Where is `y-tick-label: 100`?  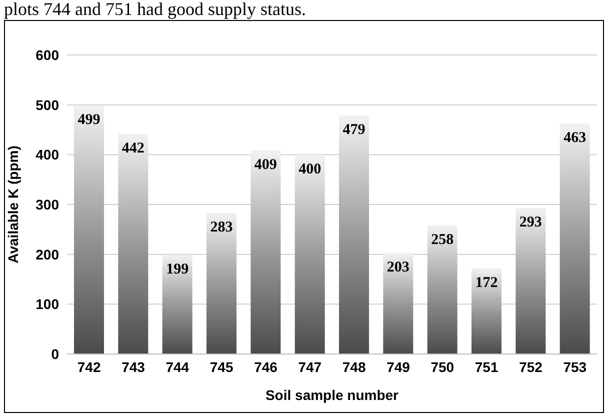 y-tick-label: 100 is located at coordinates (48, 304).